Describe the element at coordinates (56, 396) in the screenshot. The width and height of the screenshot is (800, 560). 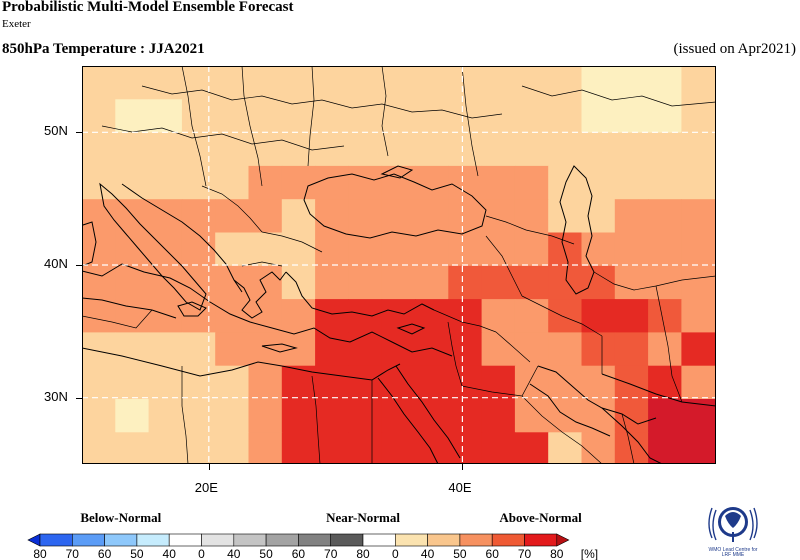
I see `lat-tick-label: 30N` at that location.